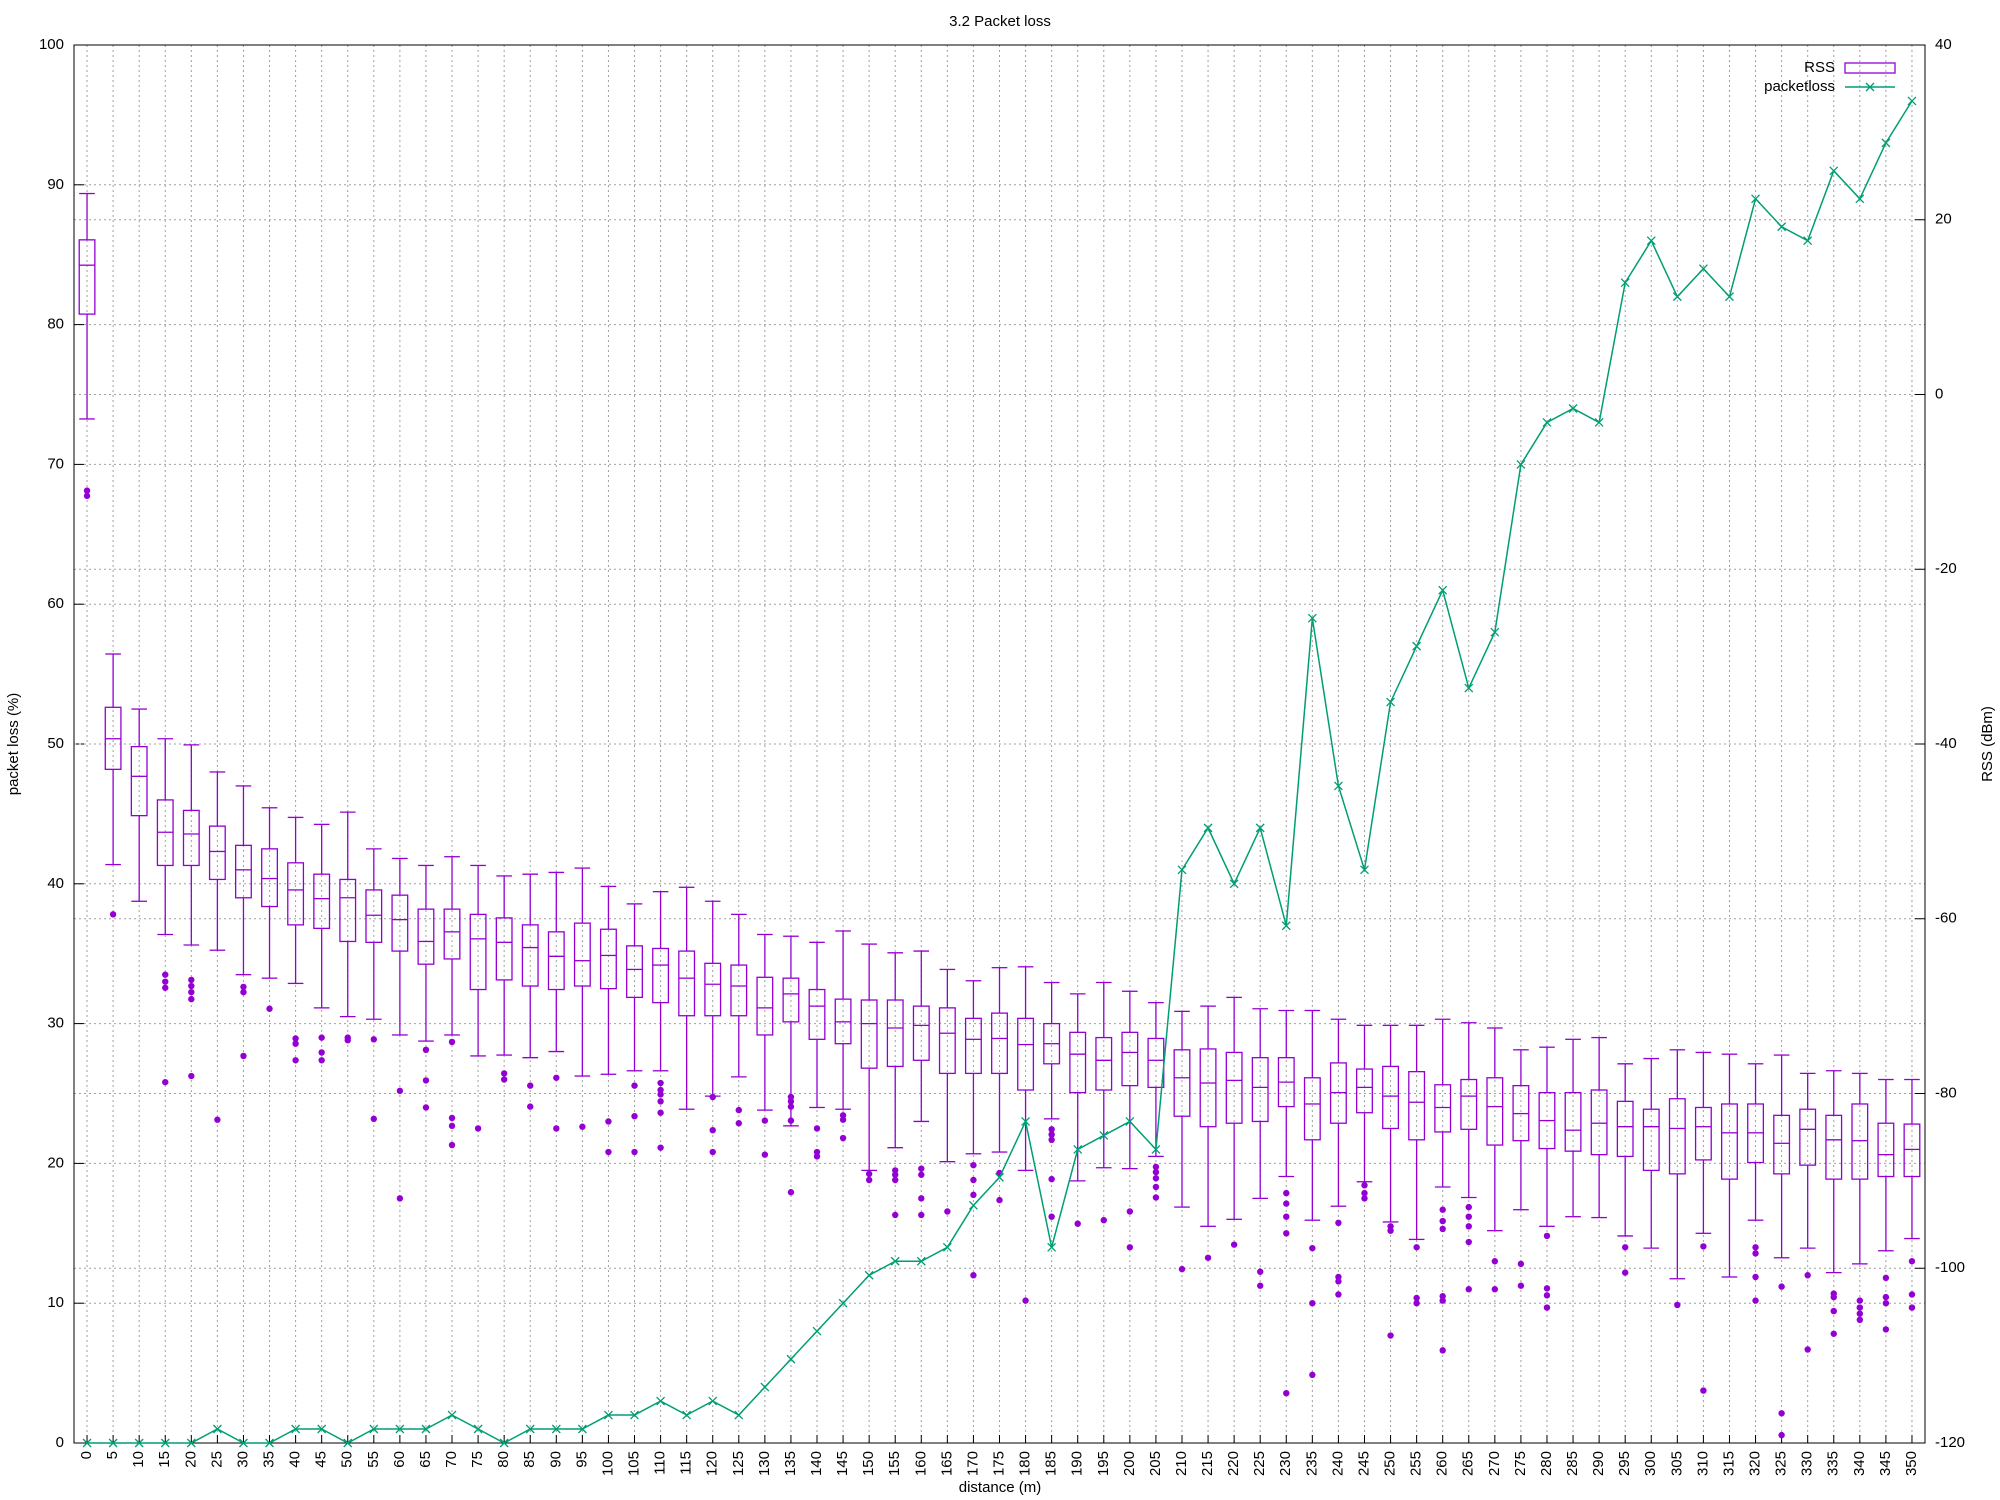 The height and width of the screenshot is (1500, 2000). I want to click on y2-tick-label: -120, so click(1950, 1442).